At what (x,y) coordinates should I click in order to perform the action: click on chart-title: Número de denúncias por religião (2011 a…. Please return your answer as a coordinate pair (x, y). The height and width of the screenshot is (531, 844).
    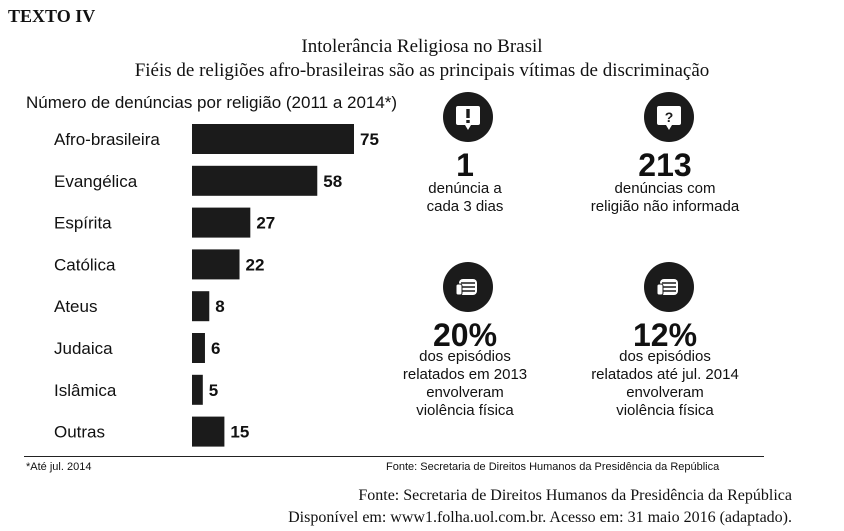
    Looking at the image, I should click on (212, 102).